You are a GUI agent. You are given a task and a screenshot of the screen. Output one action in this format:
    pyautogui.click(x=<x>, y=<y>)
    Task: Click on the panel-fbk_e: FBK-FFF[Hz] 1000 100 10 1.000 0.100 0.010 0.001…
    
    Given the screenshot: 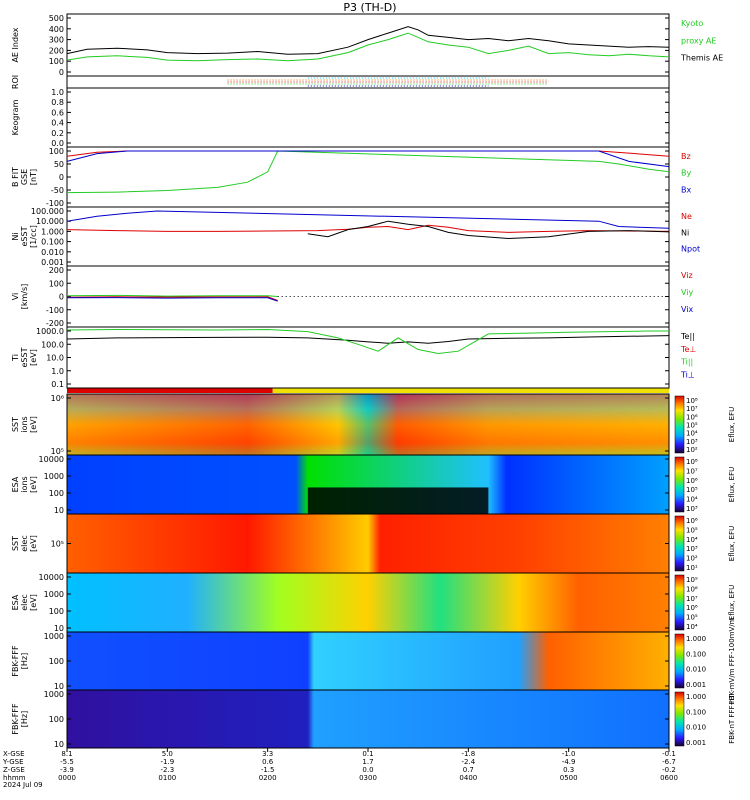 What is the action you would take?
    pyautogui.click(x=373, y=660)
    